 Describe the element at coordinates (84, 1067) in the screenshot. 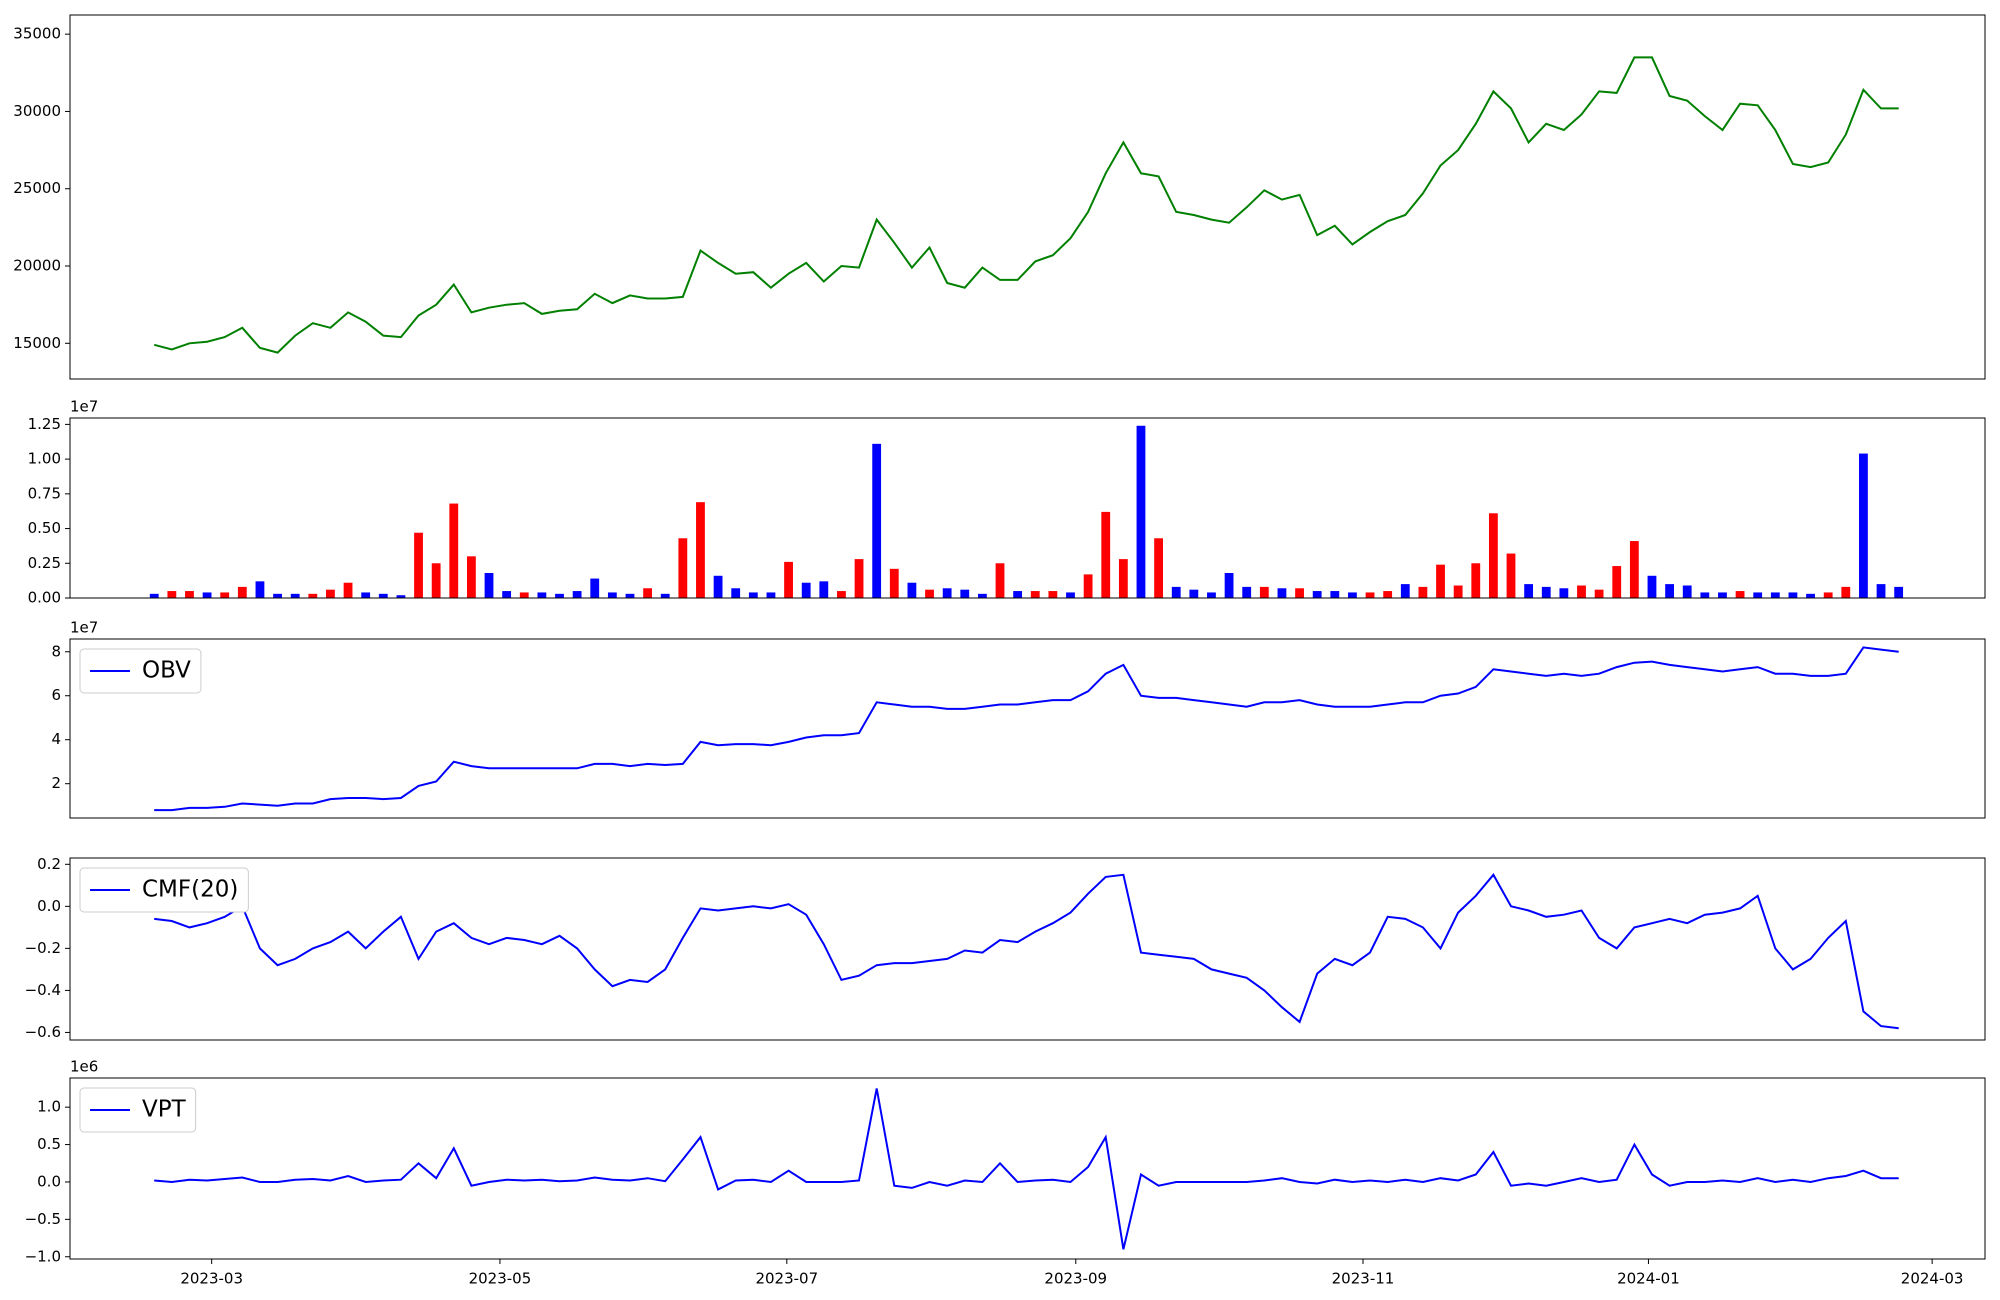

I see `offset-label: 1e6` at that location.